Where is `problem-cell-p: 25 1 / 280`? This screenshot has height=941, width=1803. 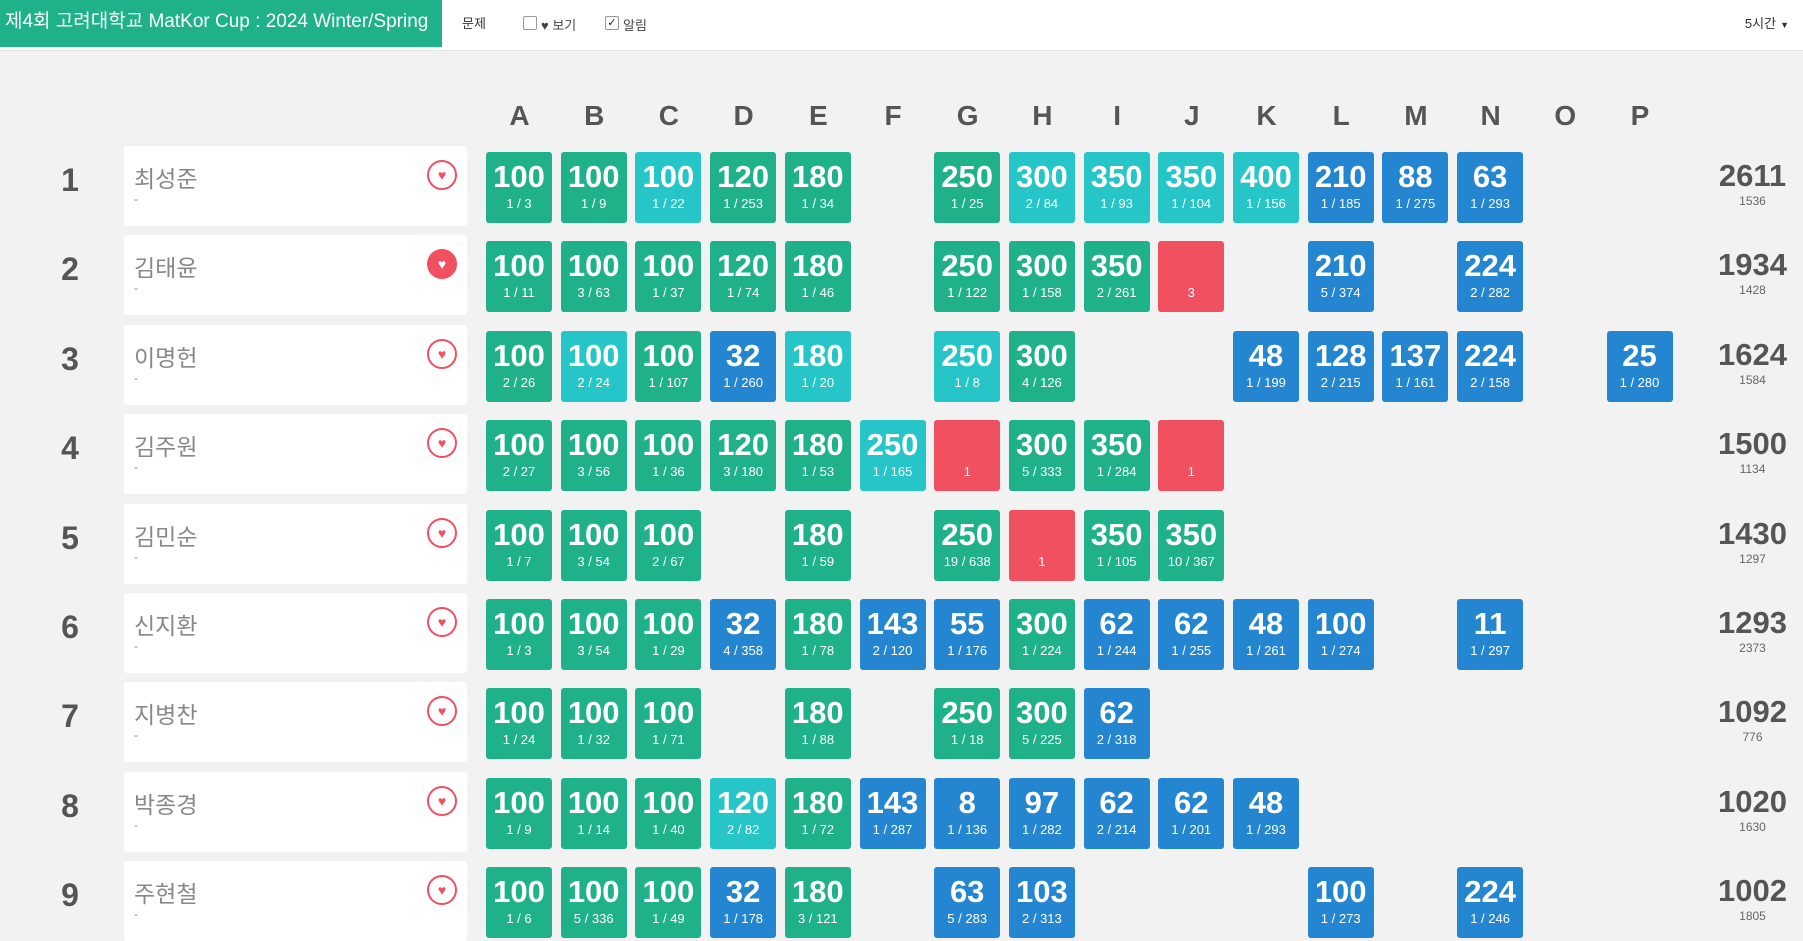
problem-cell-p: 25 1 / 280 is located at coordinates (1639, 366).